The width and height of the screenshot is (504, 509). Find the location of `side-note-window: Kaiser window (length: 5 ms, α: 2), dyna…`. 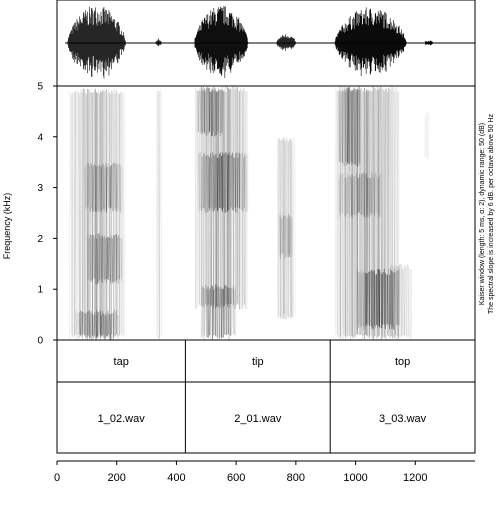

side-note-window: Kaiser window (length: 5 ms, α: 2), dyna… is located at coordinates (482, 214).